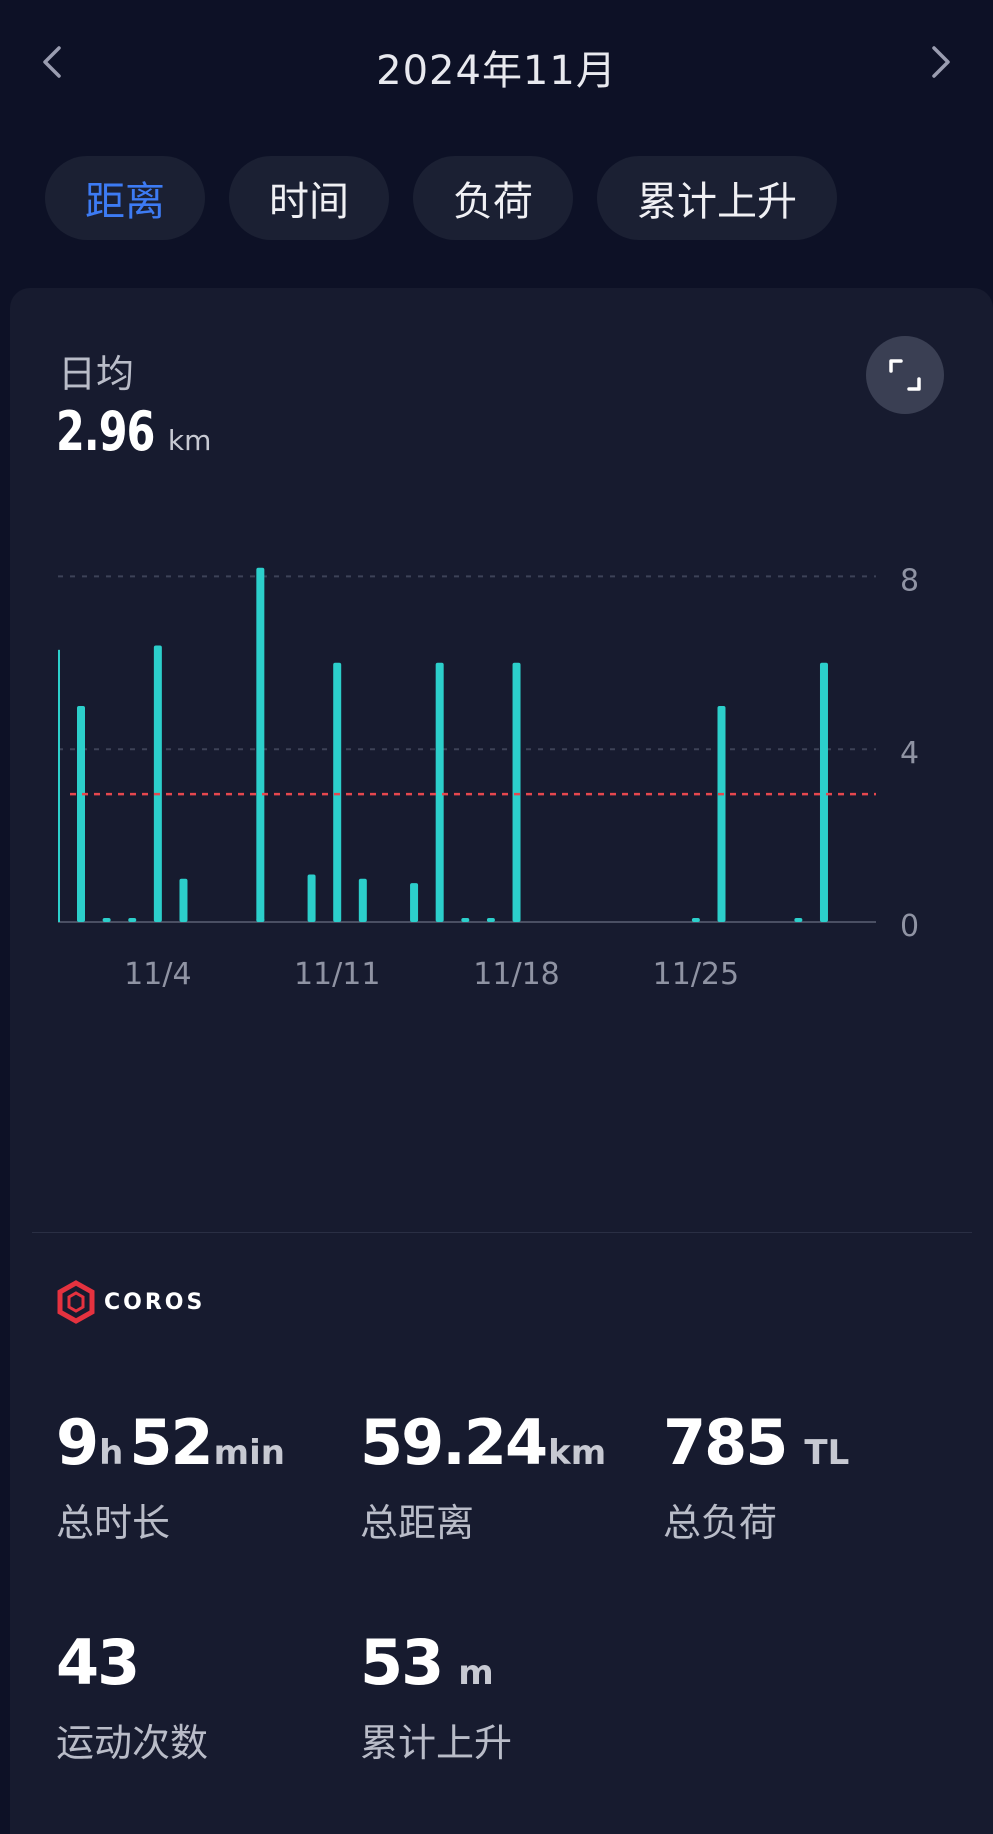 This screenshot has height=1834, width=993. What do you see at coordinates (827, 1453) in the screenshot?
I see `stat-unit: TL` at bounding box center [827, 1453].